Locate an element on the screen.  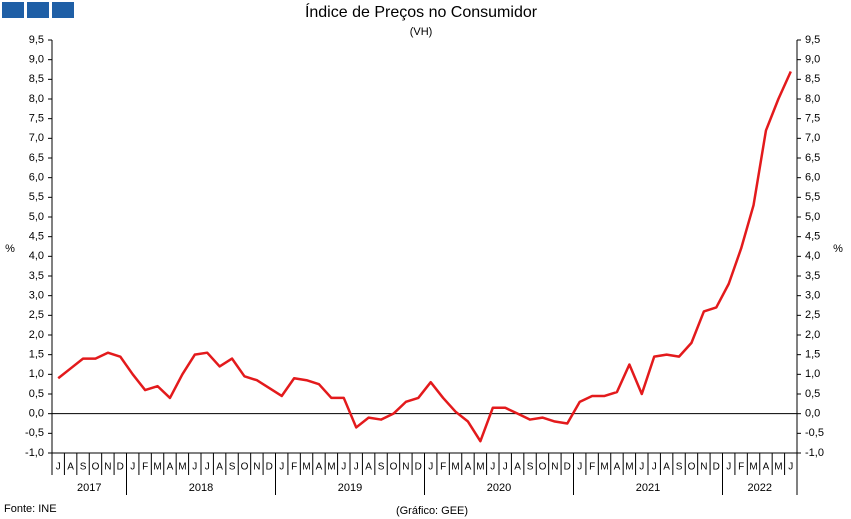
y-tick-label: -0,5 is located at coordinates (34, 433).